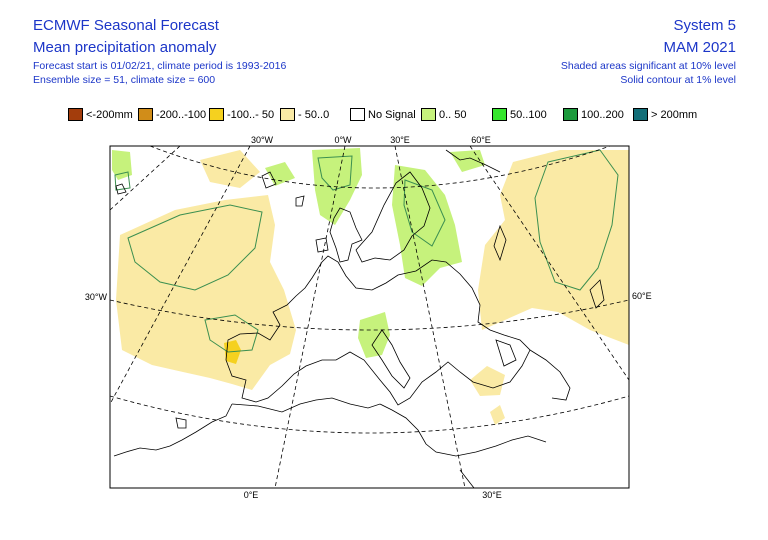  What do you see at coordinates (251, 495) in the screenshot?
I see `bottom-axis-label: 0°E` at bounding box center [251, 495].